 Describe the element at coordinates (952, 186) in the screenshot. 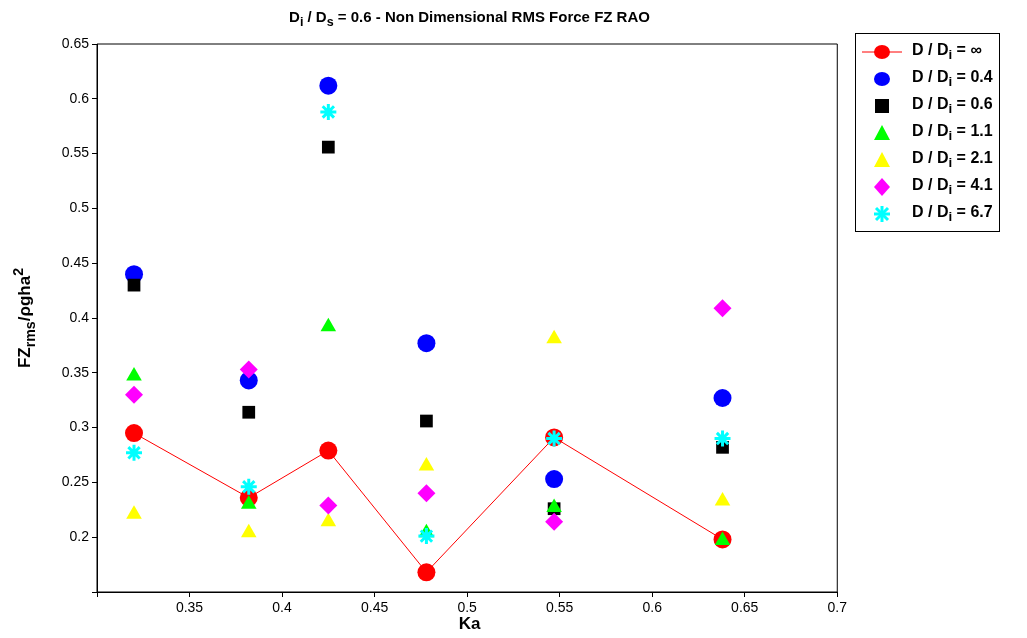

I see `legend-label: D / D$_{i}$ = 4.1` at that location.